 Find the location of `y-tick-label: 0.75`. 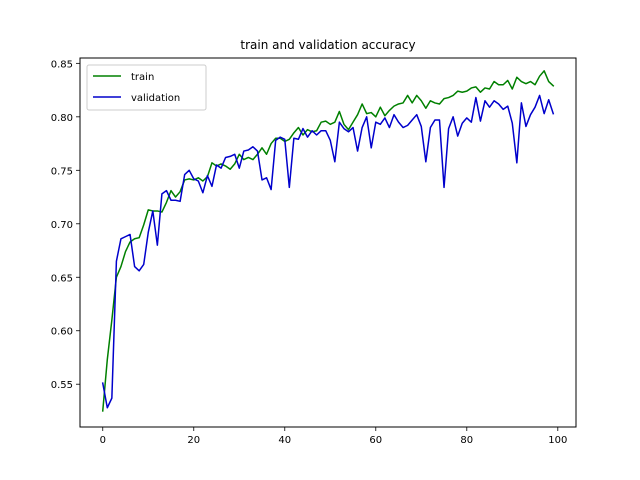

y-tick-label: 0.75 is located at coordinates (62, 171).